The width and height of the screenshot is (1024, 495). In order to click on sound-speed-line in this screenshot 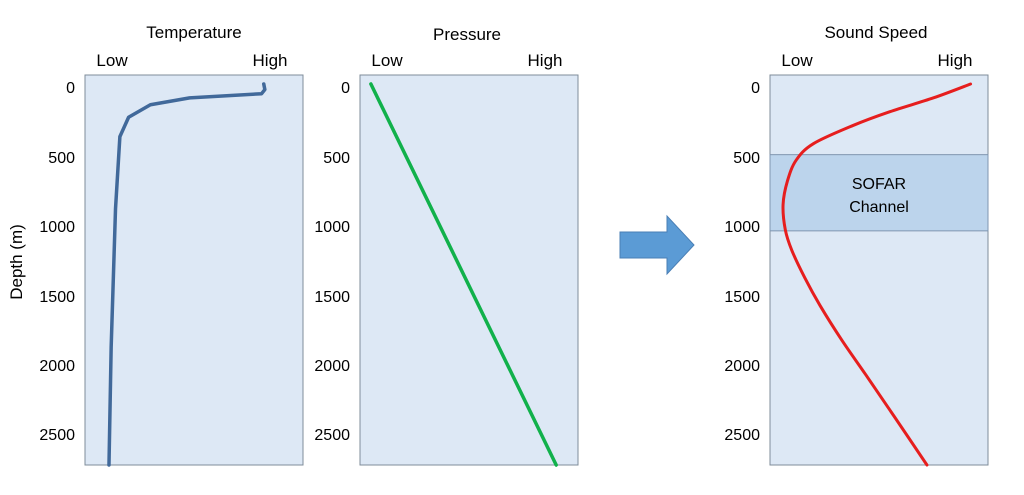, I will do `click(877, 274)`.